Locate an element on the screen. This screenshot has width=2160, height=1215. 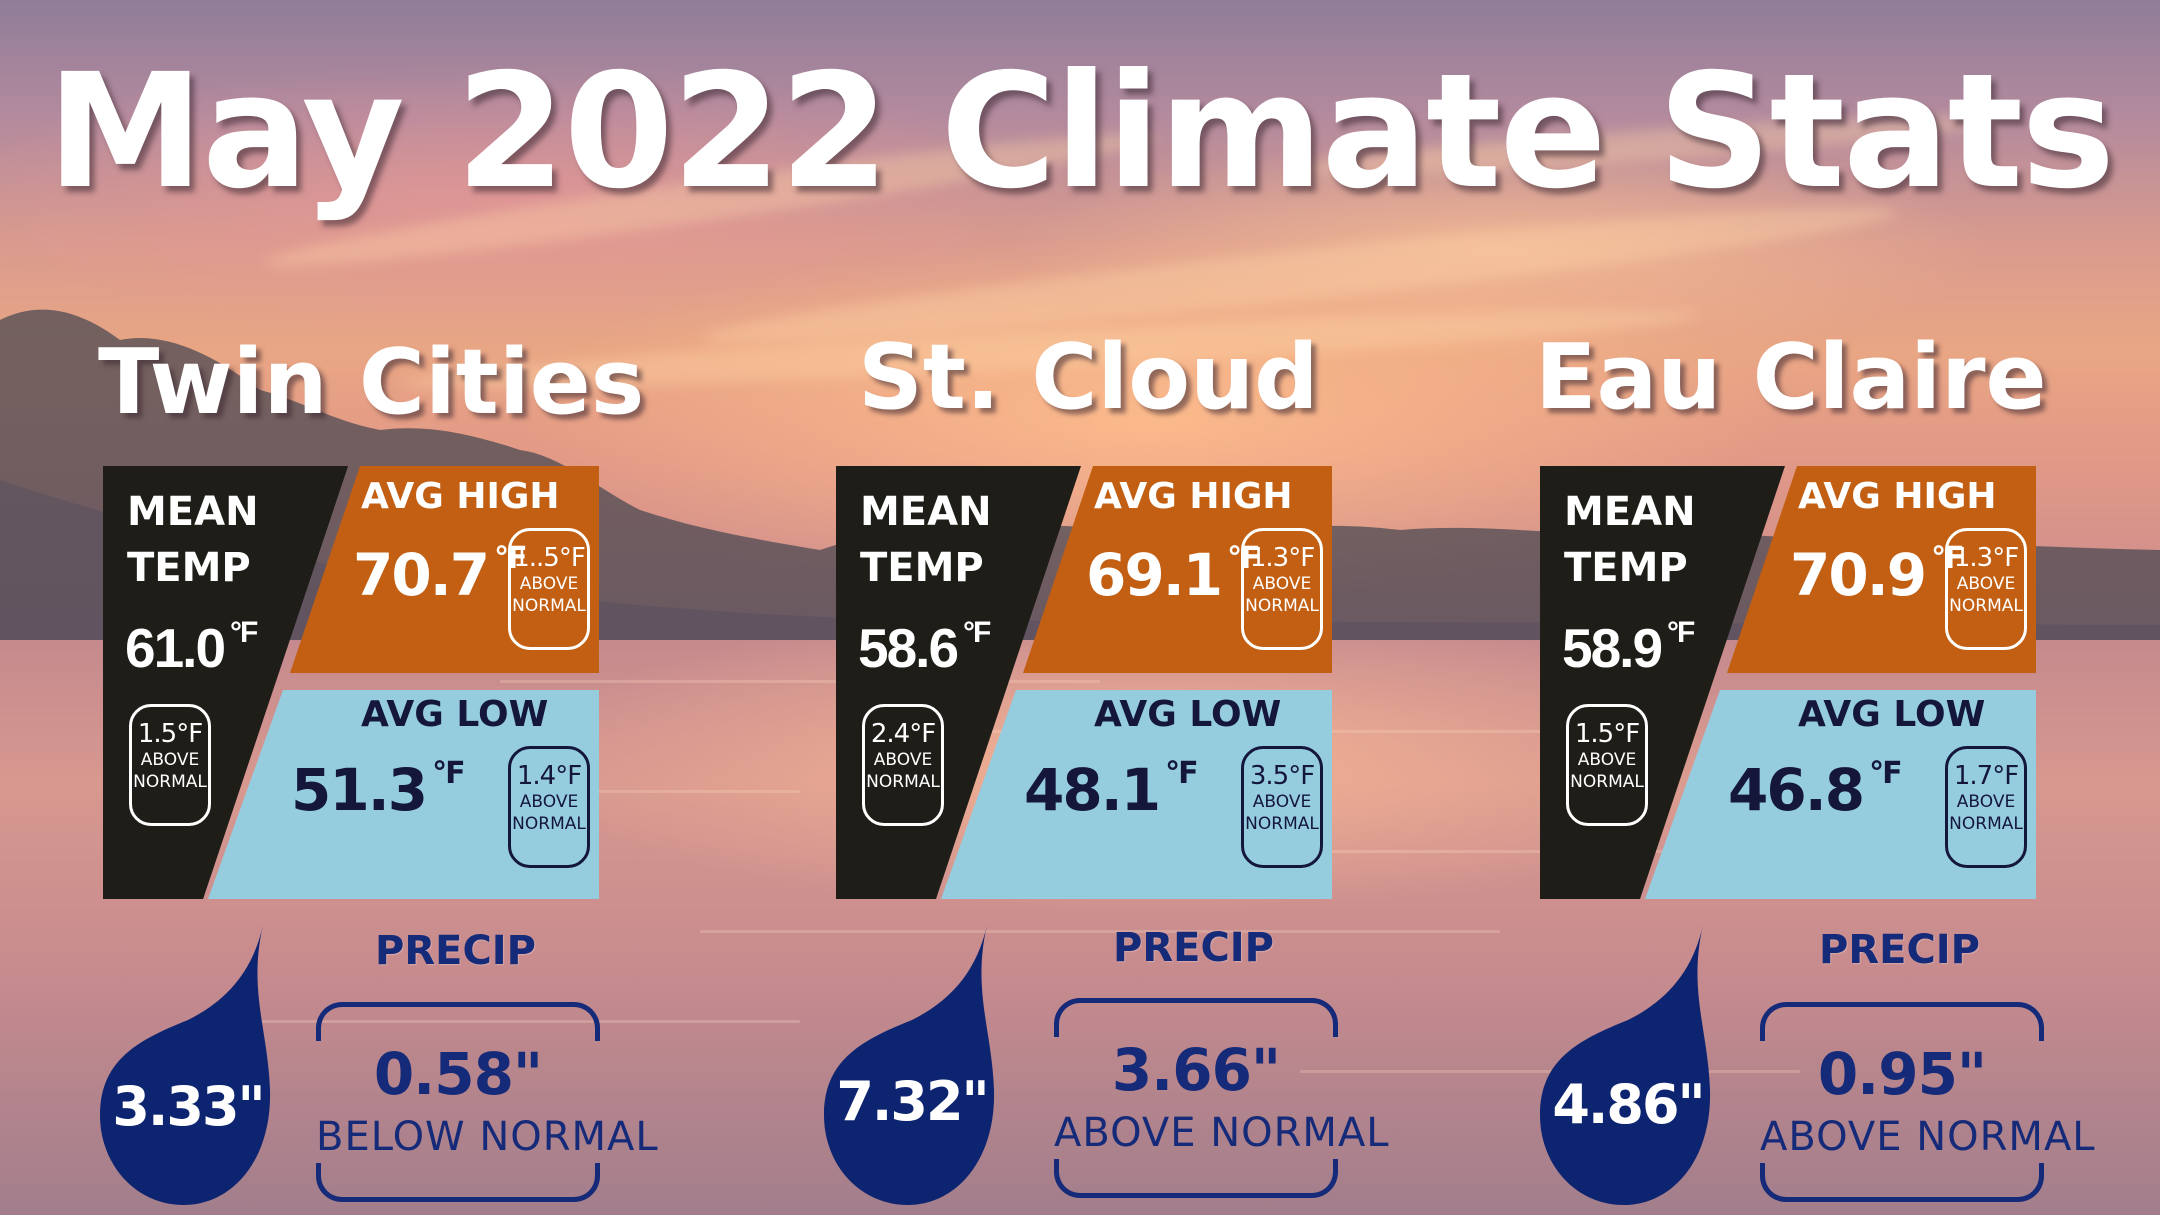
precip-total-value: 3.33" is located at coordinates (188, 1106).